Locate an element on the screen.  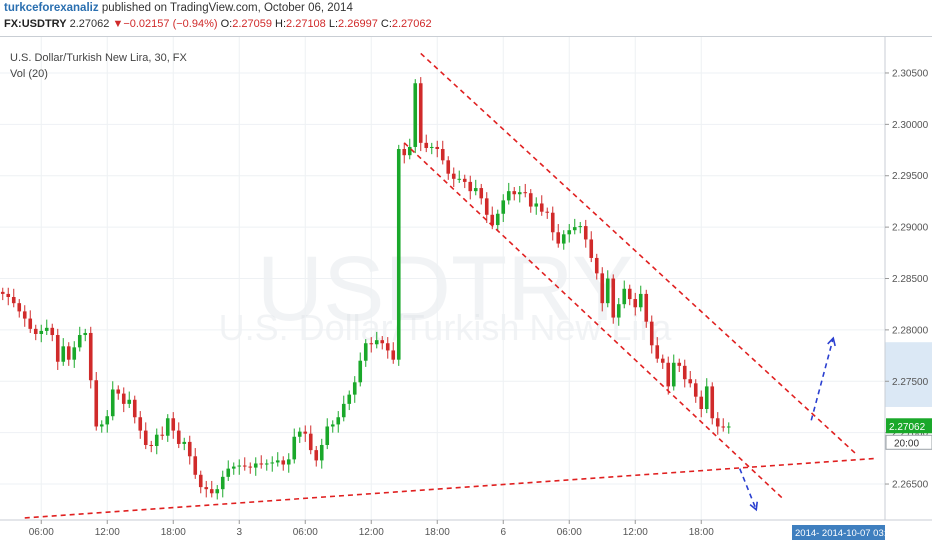
projection-arrows is located at coordinates (787, 424).